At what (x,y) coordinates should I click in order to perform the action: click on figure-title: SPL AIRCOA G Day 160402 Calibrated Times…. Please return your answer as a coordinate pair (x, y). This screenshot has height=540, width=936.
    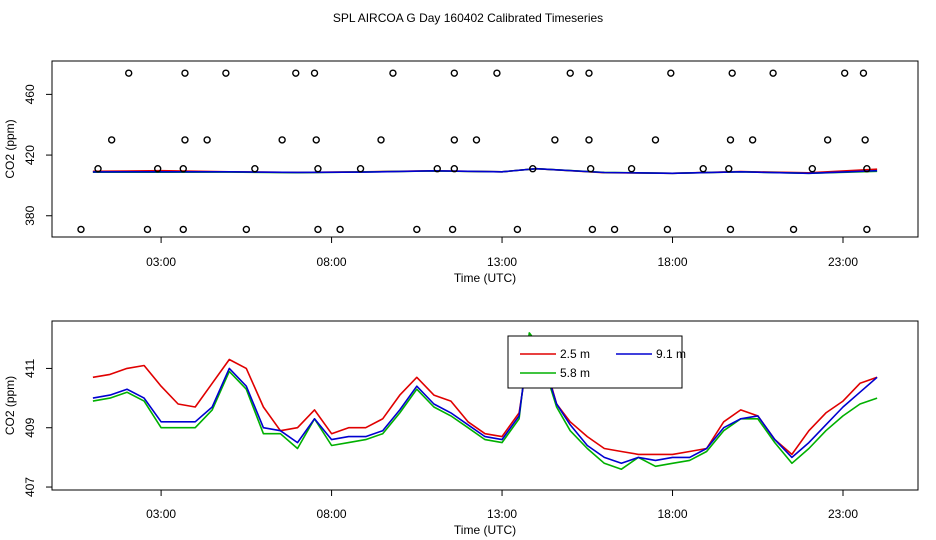
    Looking at the image, I should click on (468, 18).